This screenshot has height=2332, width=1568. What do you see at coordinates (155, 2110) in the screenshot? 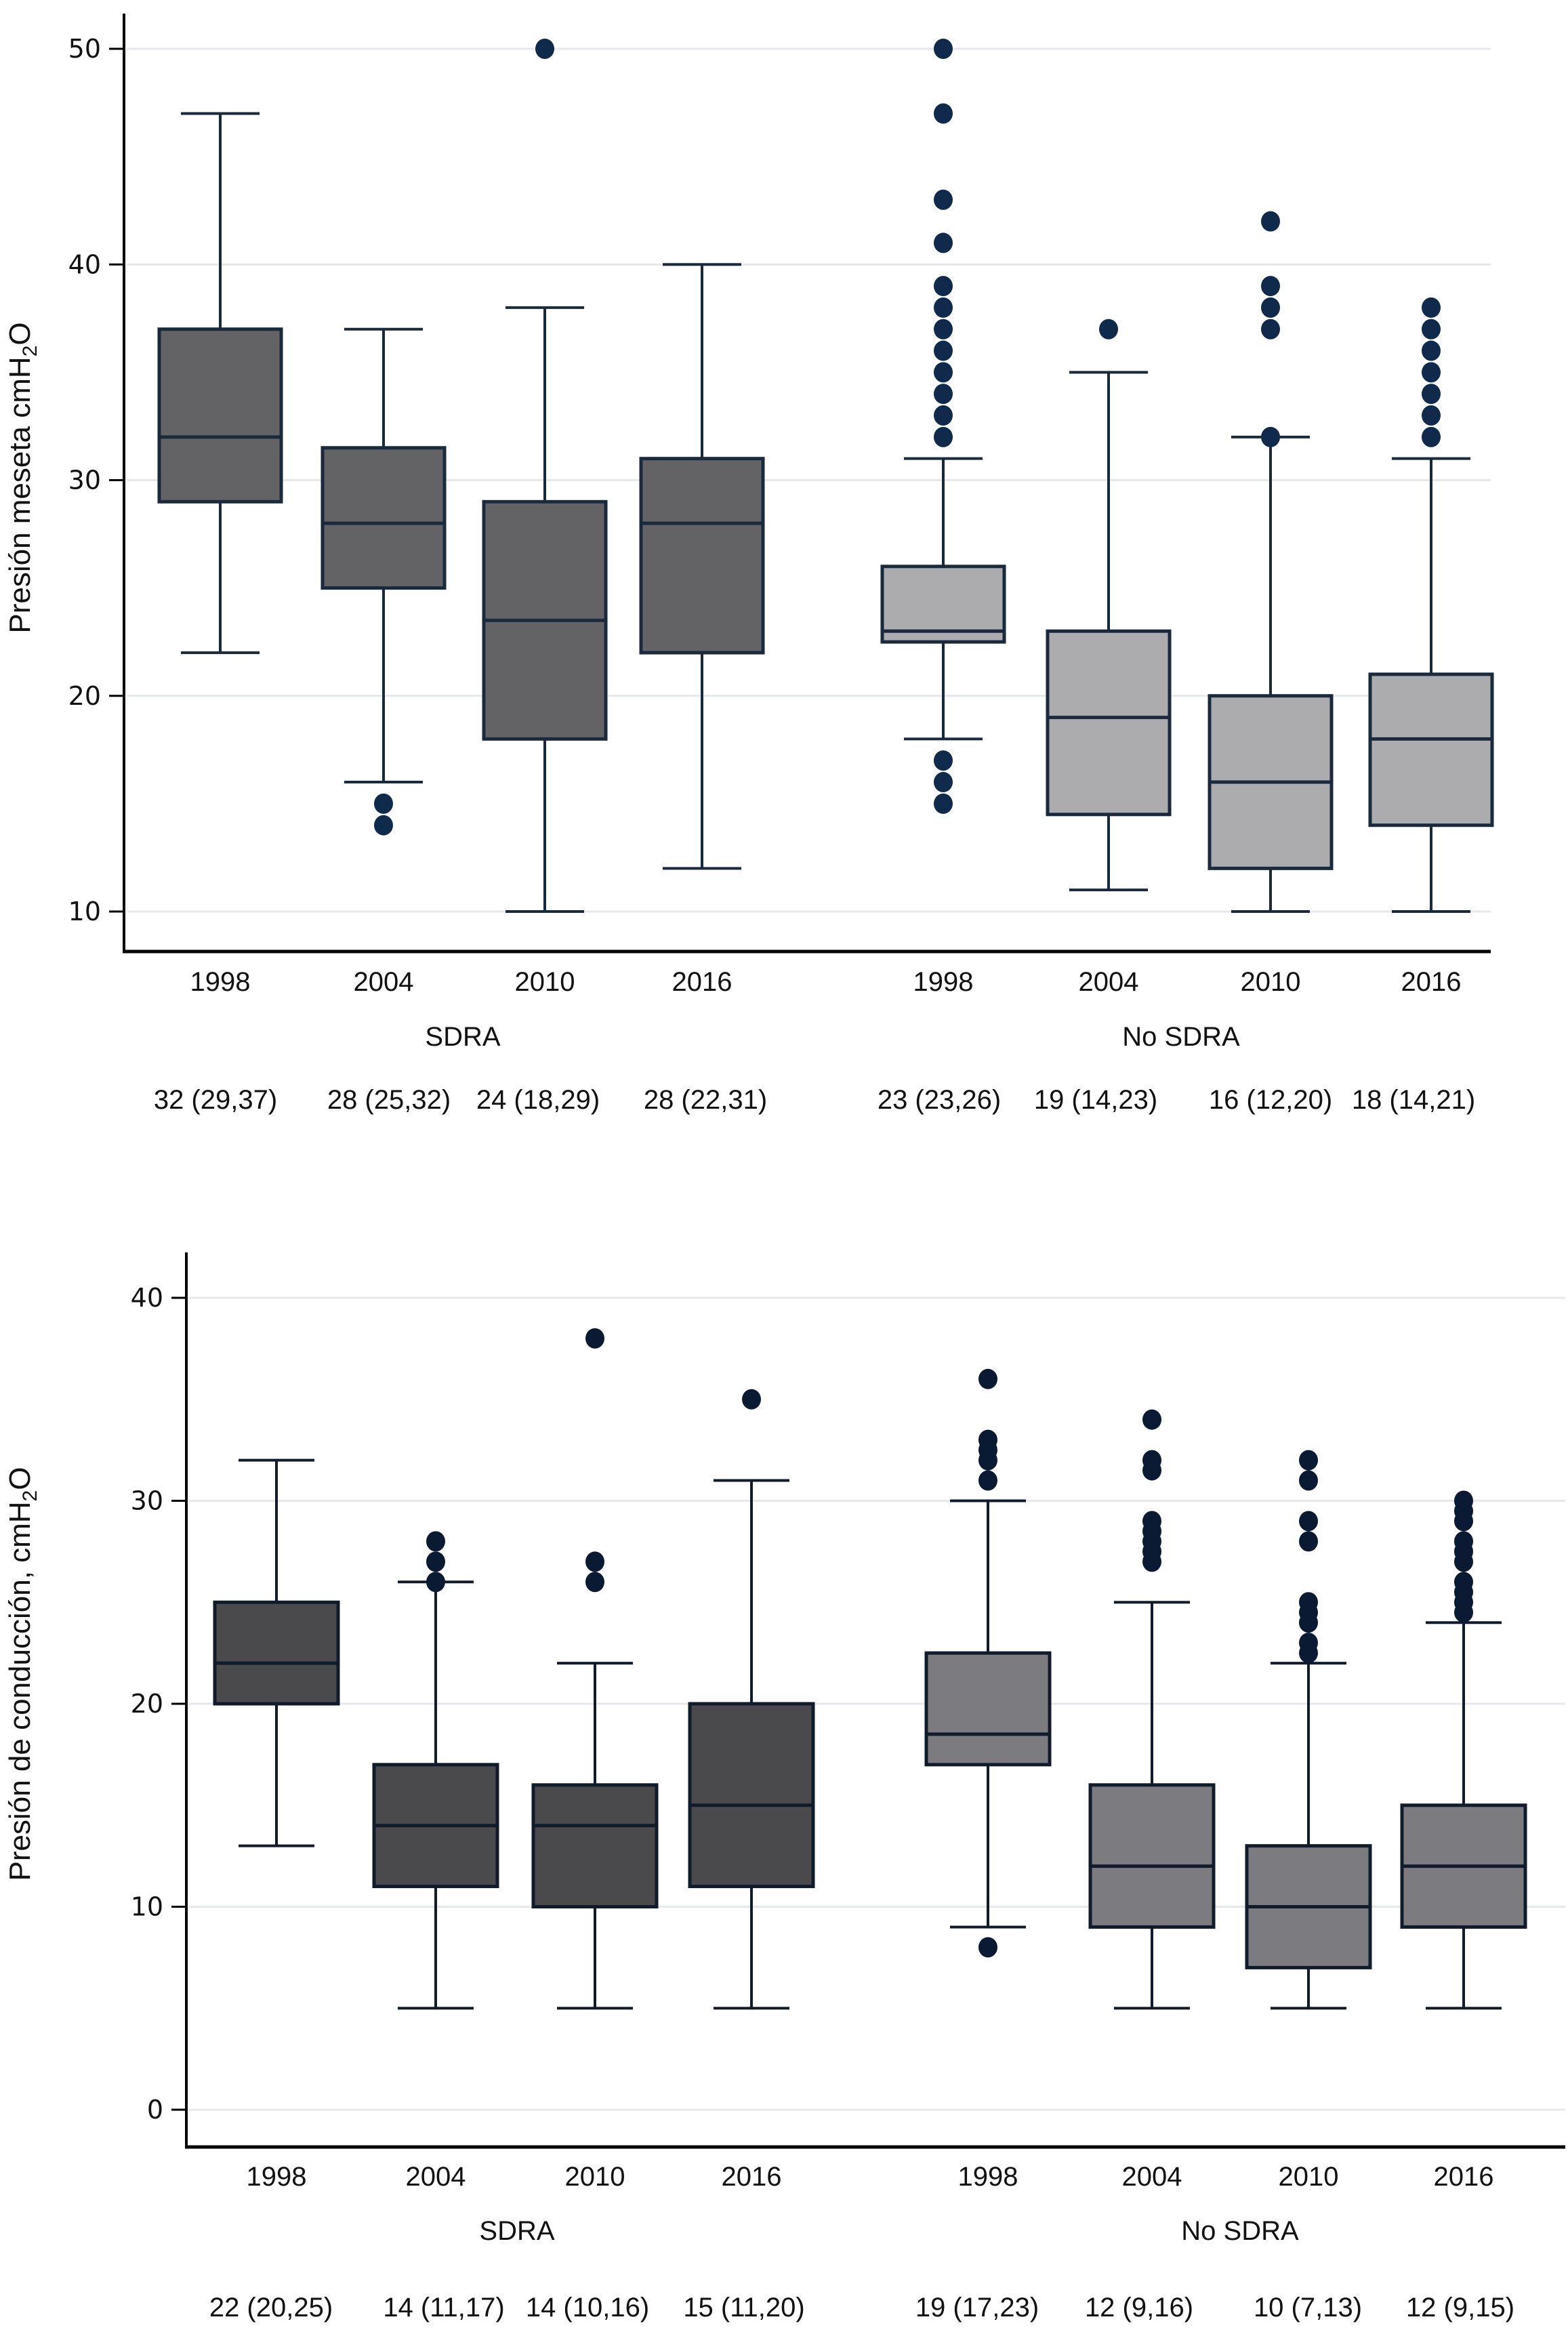
I see `y-tick-label: 0` at bounding box center [155, 2110].